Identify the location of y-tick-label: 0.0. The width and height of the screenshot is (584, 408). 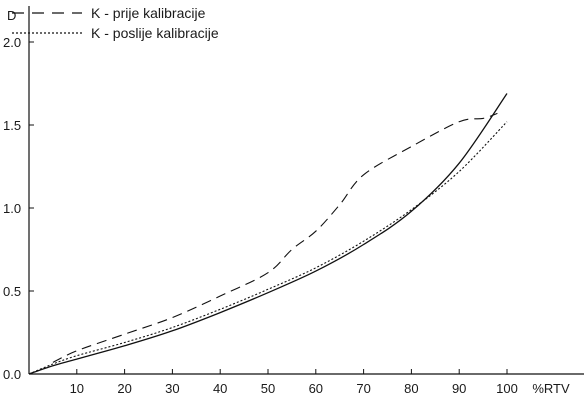
(12, 374).